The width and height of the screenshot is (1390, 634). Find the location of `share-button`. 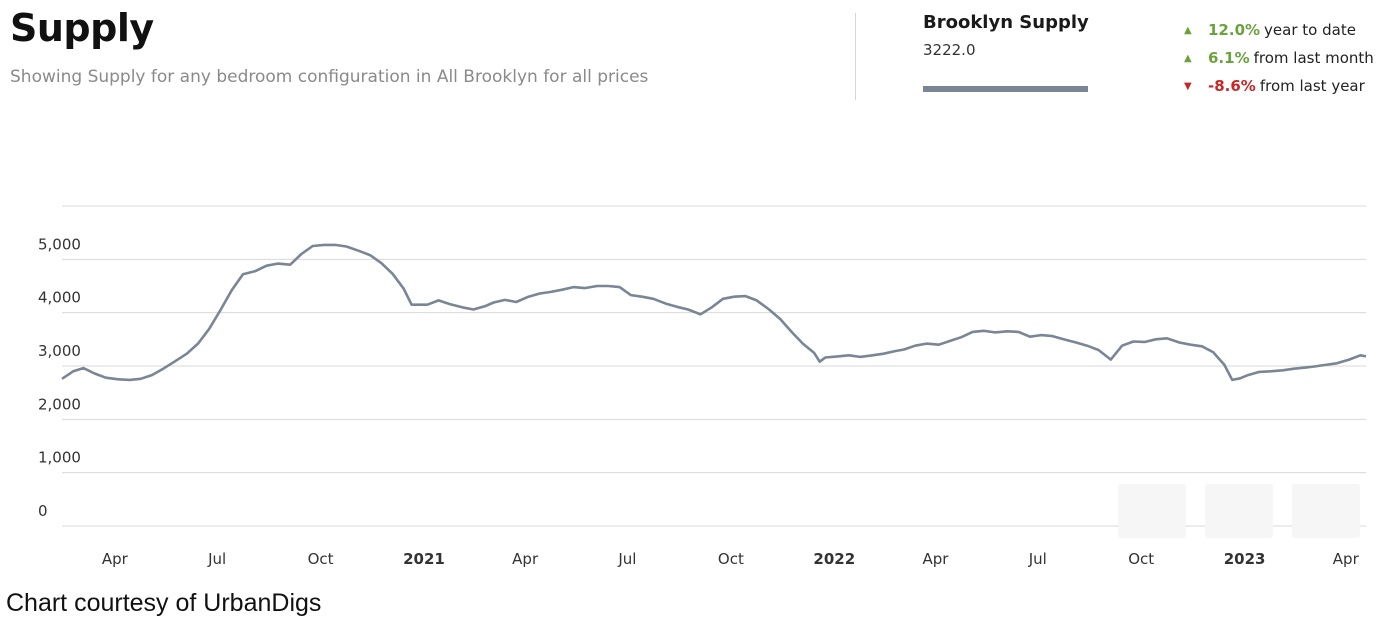

share-button is located at coordinates (1326, 511).